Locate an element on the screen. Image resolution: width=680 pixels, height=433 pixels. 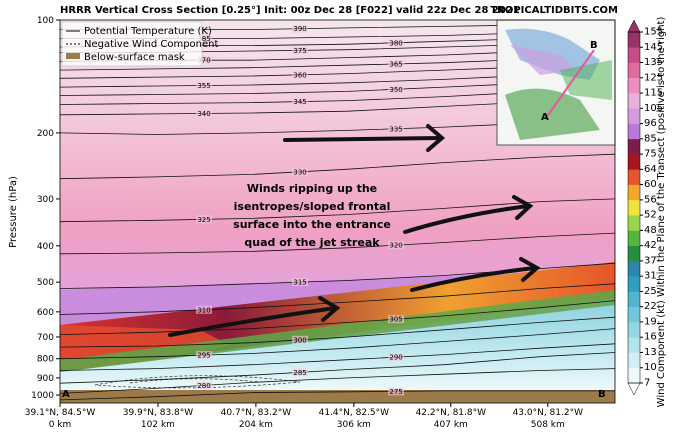
x-tick-label: 204 km is located at coordinates (256, 425).